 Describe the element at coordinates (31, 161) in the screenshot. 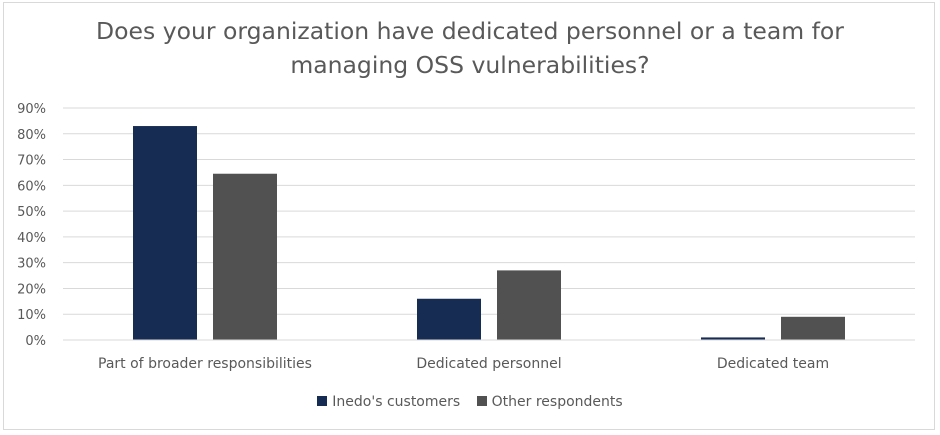

I see `y-tick-label: 70%` at that location.